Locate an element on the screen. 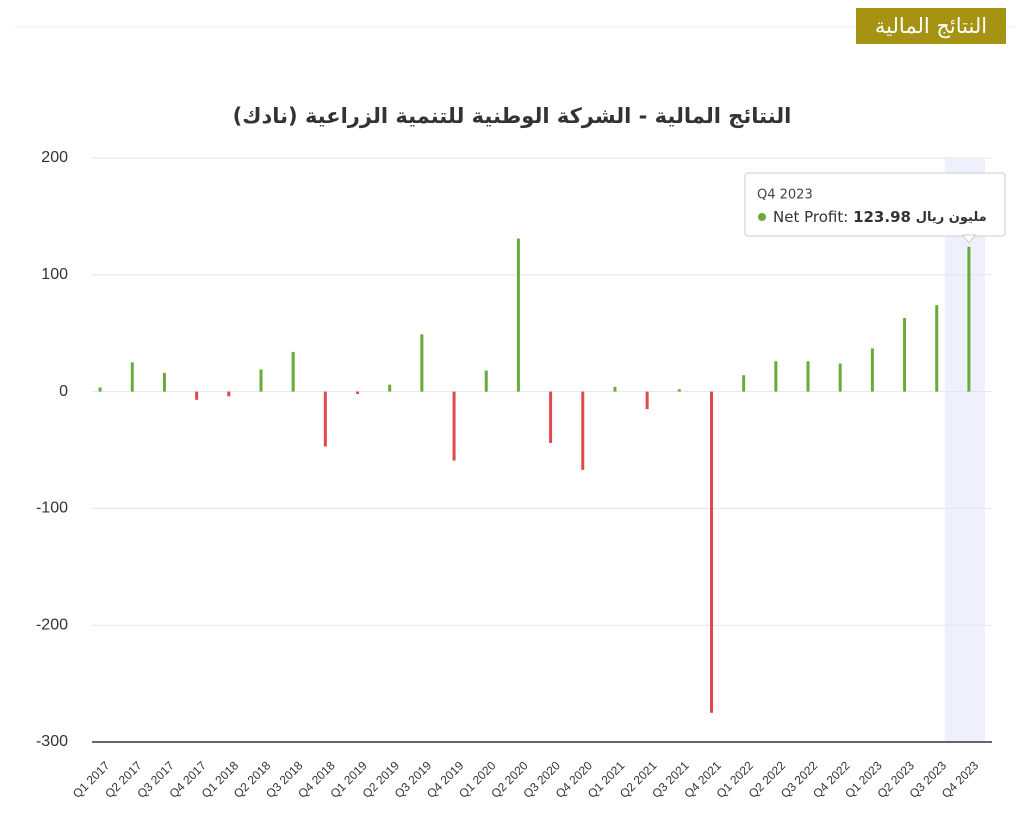 The height and width of the screenshot is (836, 1031). y-tick-label: 100 is located at coordinates (54, 274).